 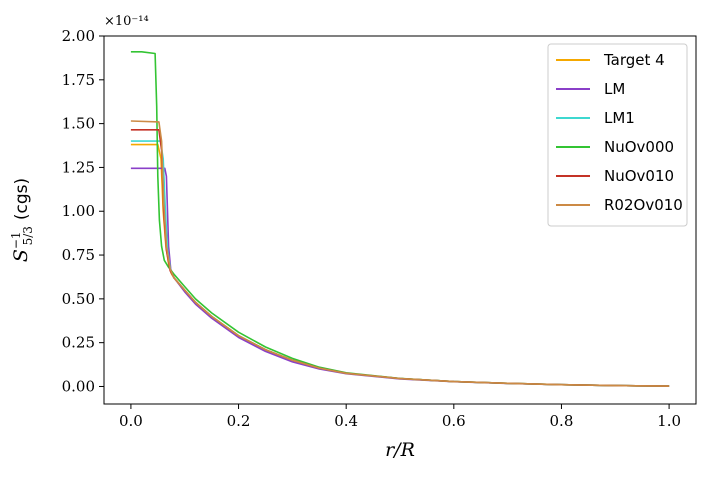 I want to click on y-tick-label: 1.25, so click(x=78, y=167).